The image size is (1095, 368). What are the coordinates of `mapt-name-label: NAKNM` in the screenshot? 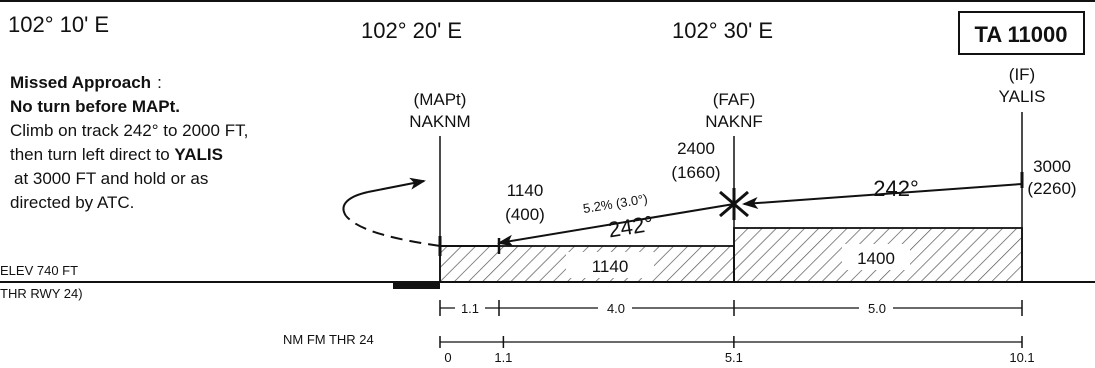 It's located at (439, 121).